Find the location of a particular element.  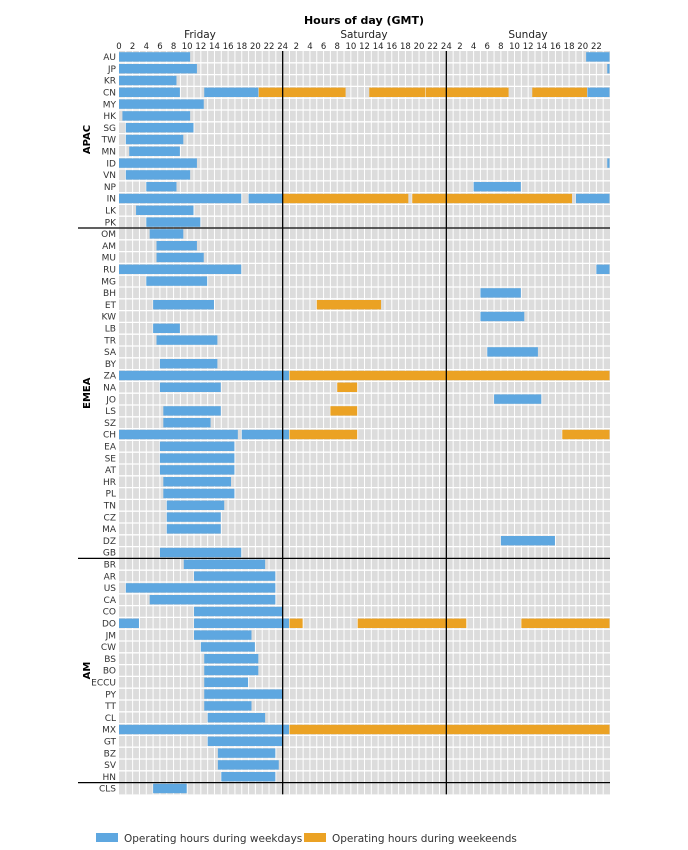

hour-tick: 18 is located at coordinates (569, 47).